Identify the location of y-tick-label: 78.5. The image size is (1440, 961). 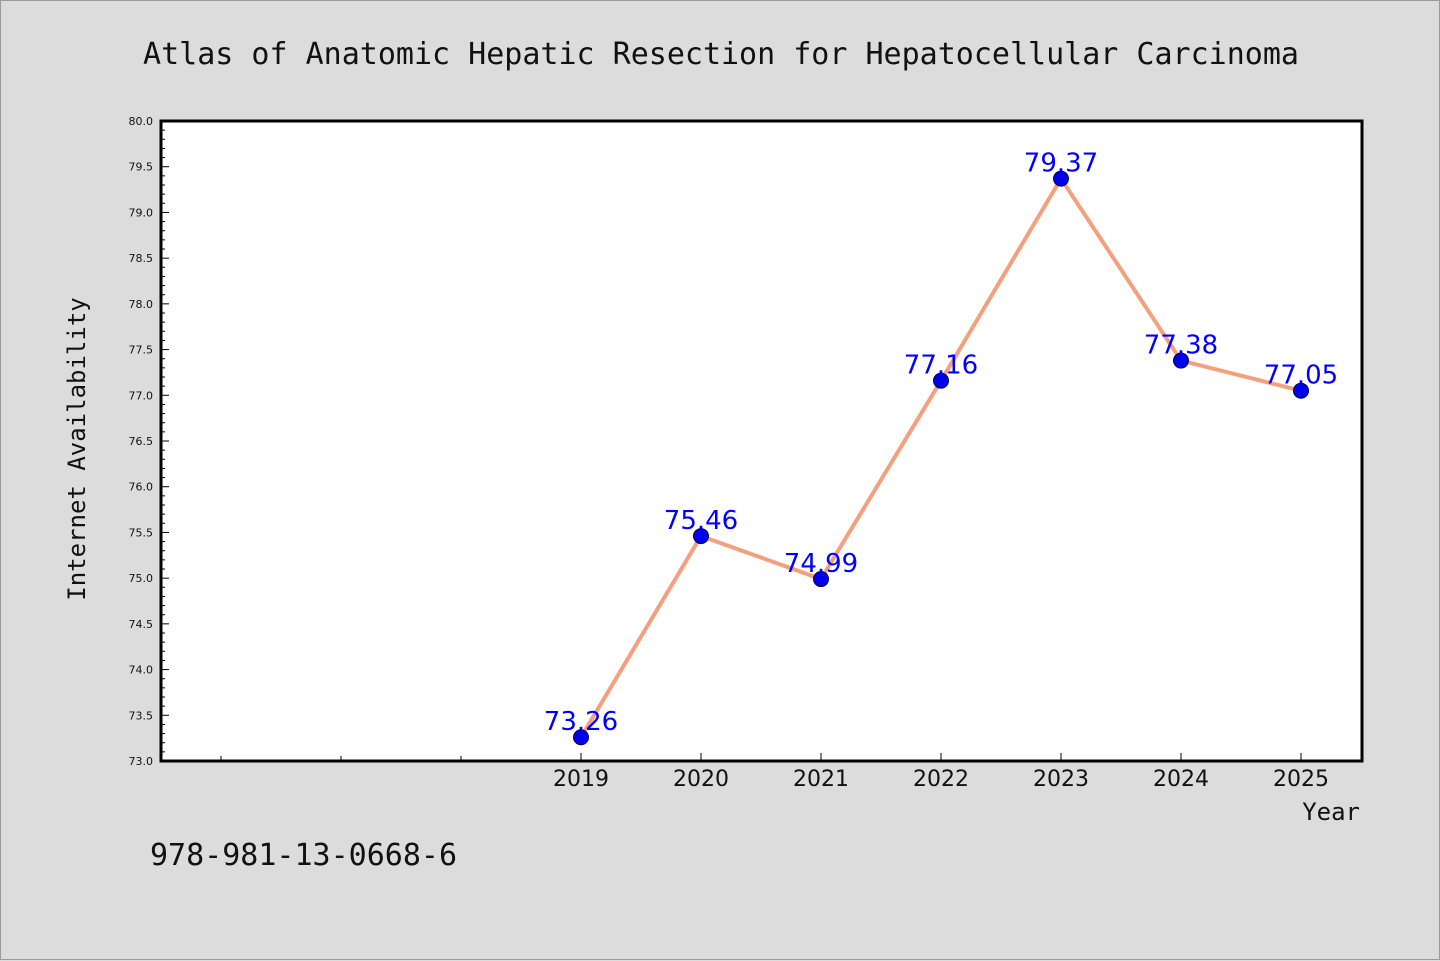
(141, 258).